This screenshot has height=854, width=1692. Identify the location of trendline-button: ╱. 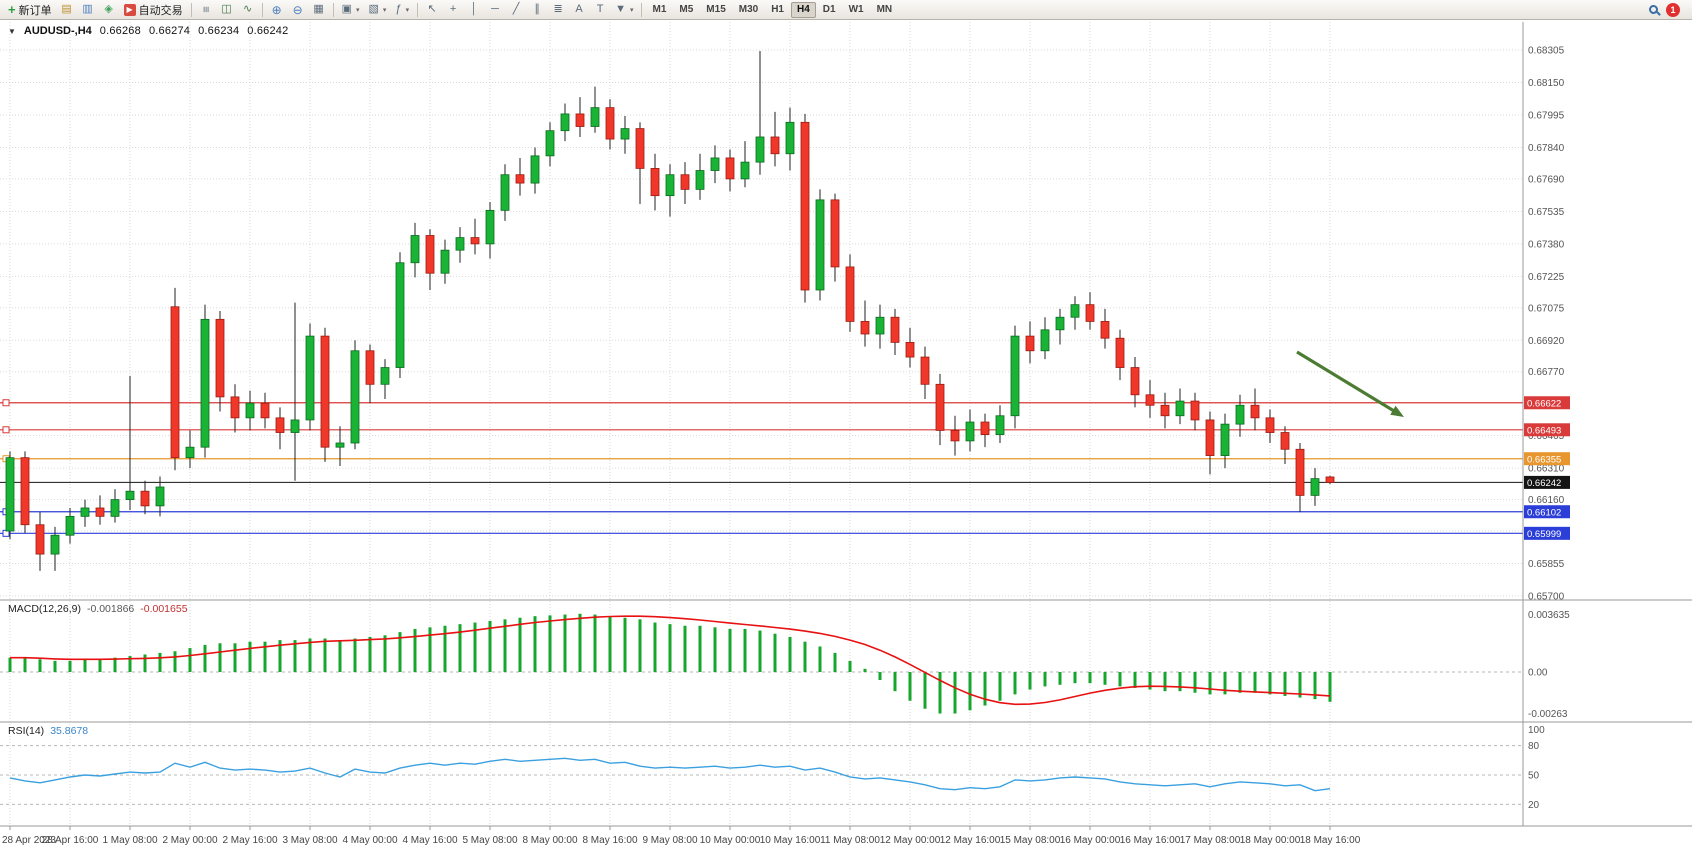
(516, 10).